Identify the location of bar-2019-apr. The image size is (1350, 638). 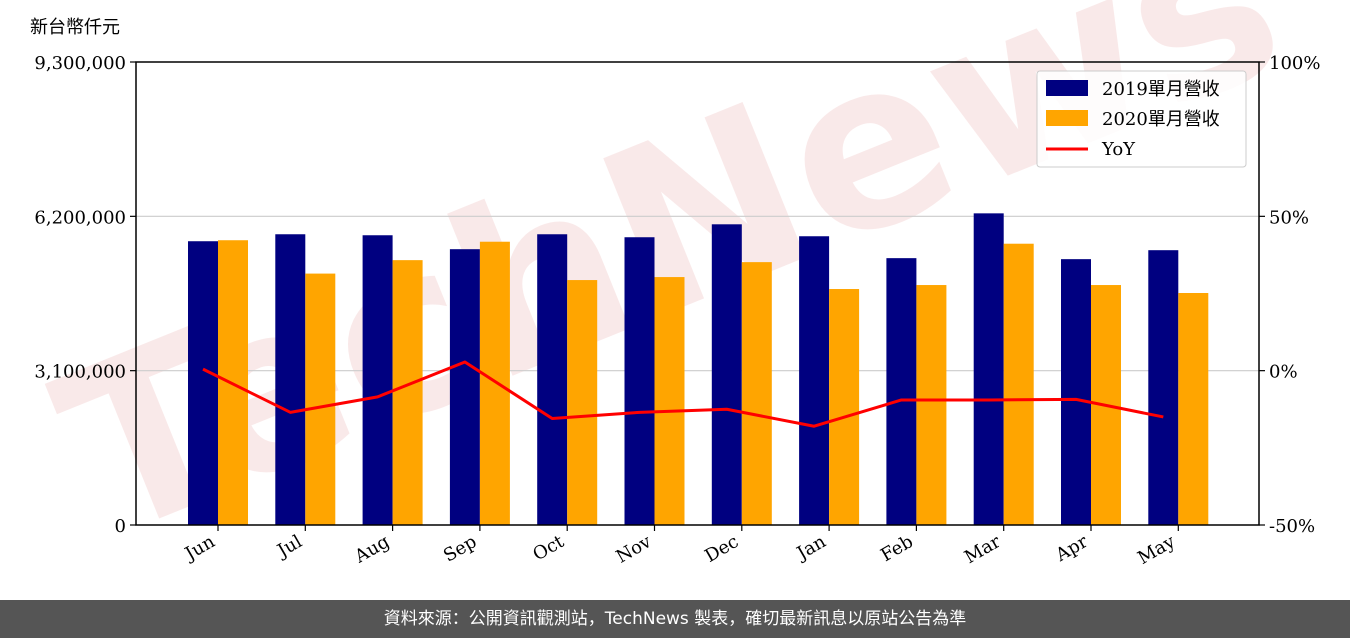
(1076, 392).